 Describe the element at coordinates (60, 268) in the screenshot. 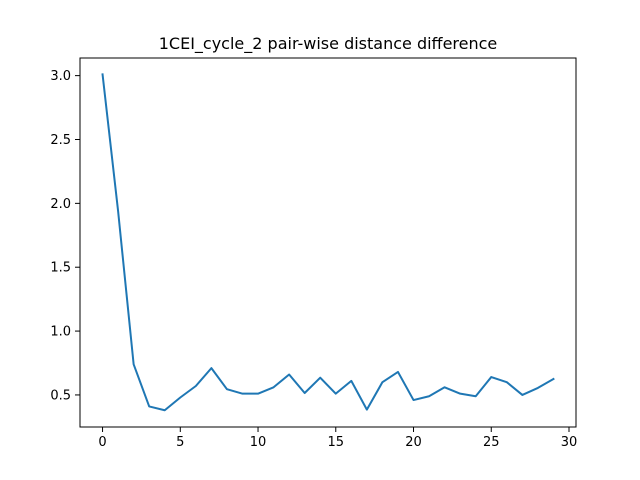

I see `y-tick-label: 1.5` at that location.